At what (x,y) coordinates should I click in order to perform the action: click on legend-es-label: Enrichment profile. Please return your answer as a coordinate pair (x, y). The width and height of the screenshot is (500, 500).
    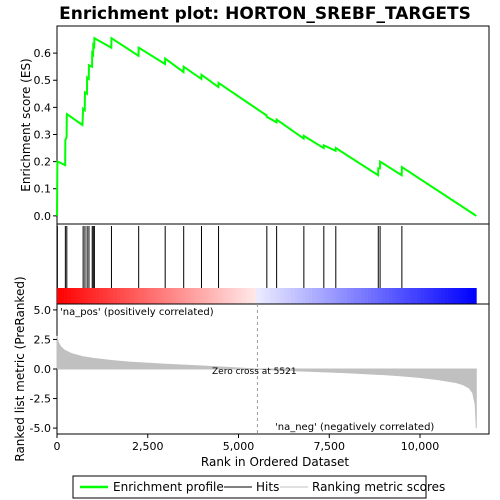
    Looking at the image, I should click on (168, 487).